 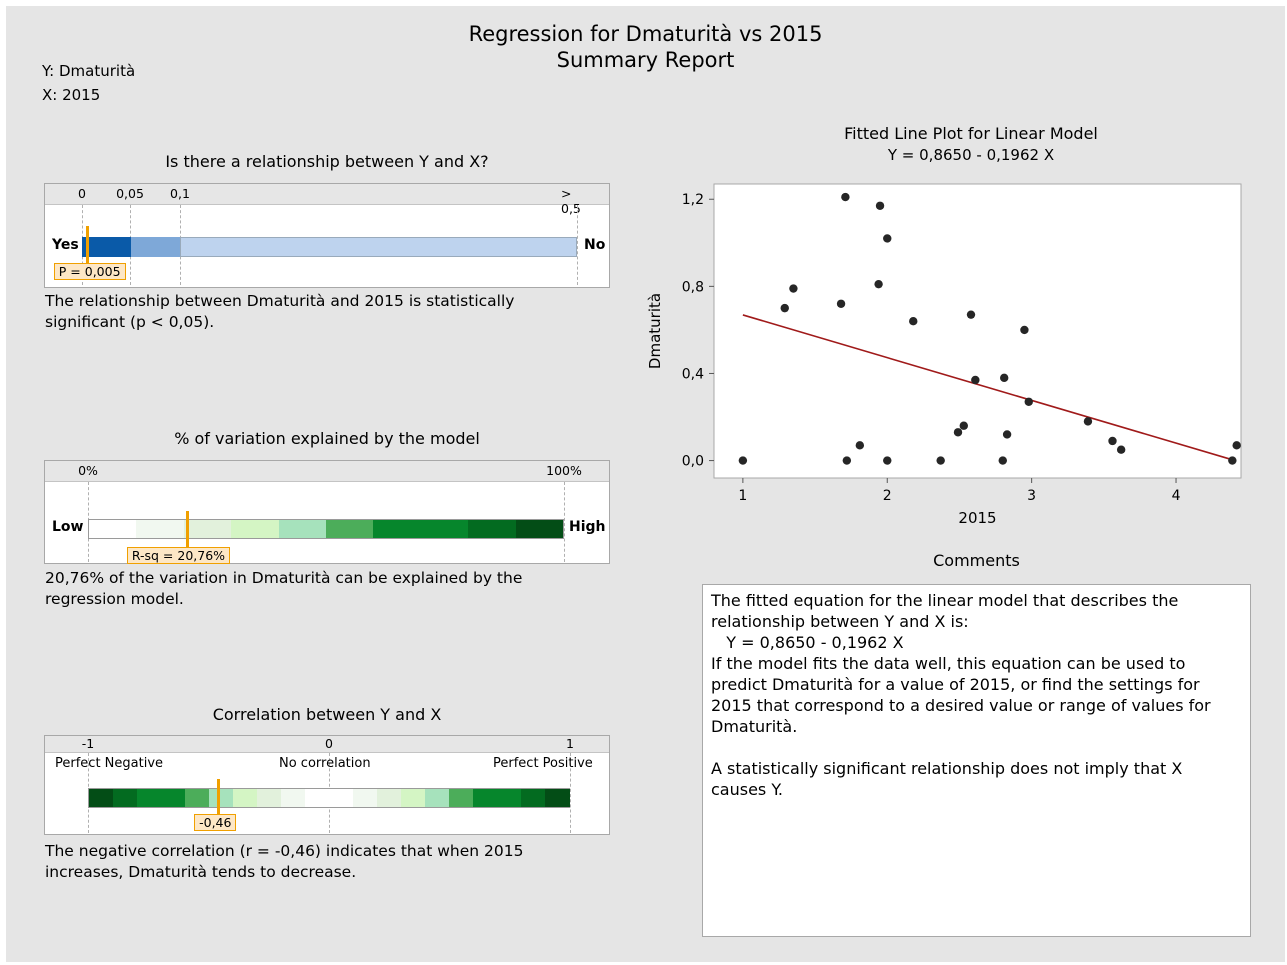 What do you see at coordinates (693, 200) in the screenshot?
I see `y-tick-label: 1,2` at bounding box center [693, 200].